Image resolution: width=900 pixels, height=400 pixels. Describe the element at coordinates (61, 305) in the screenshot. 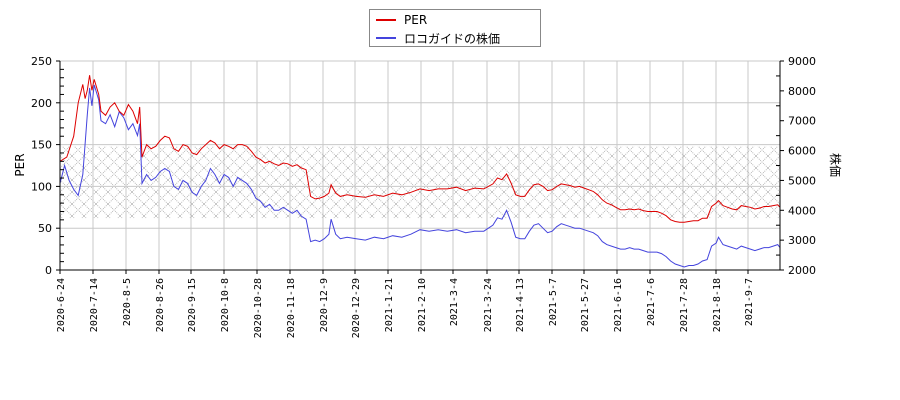

I see `x-tick-label: 2020-6-24` at that location.